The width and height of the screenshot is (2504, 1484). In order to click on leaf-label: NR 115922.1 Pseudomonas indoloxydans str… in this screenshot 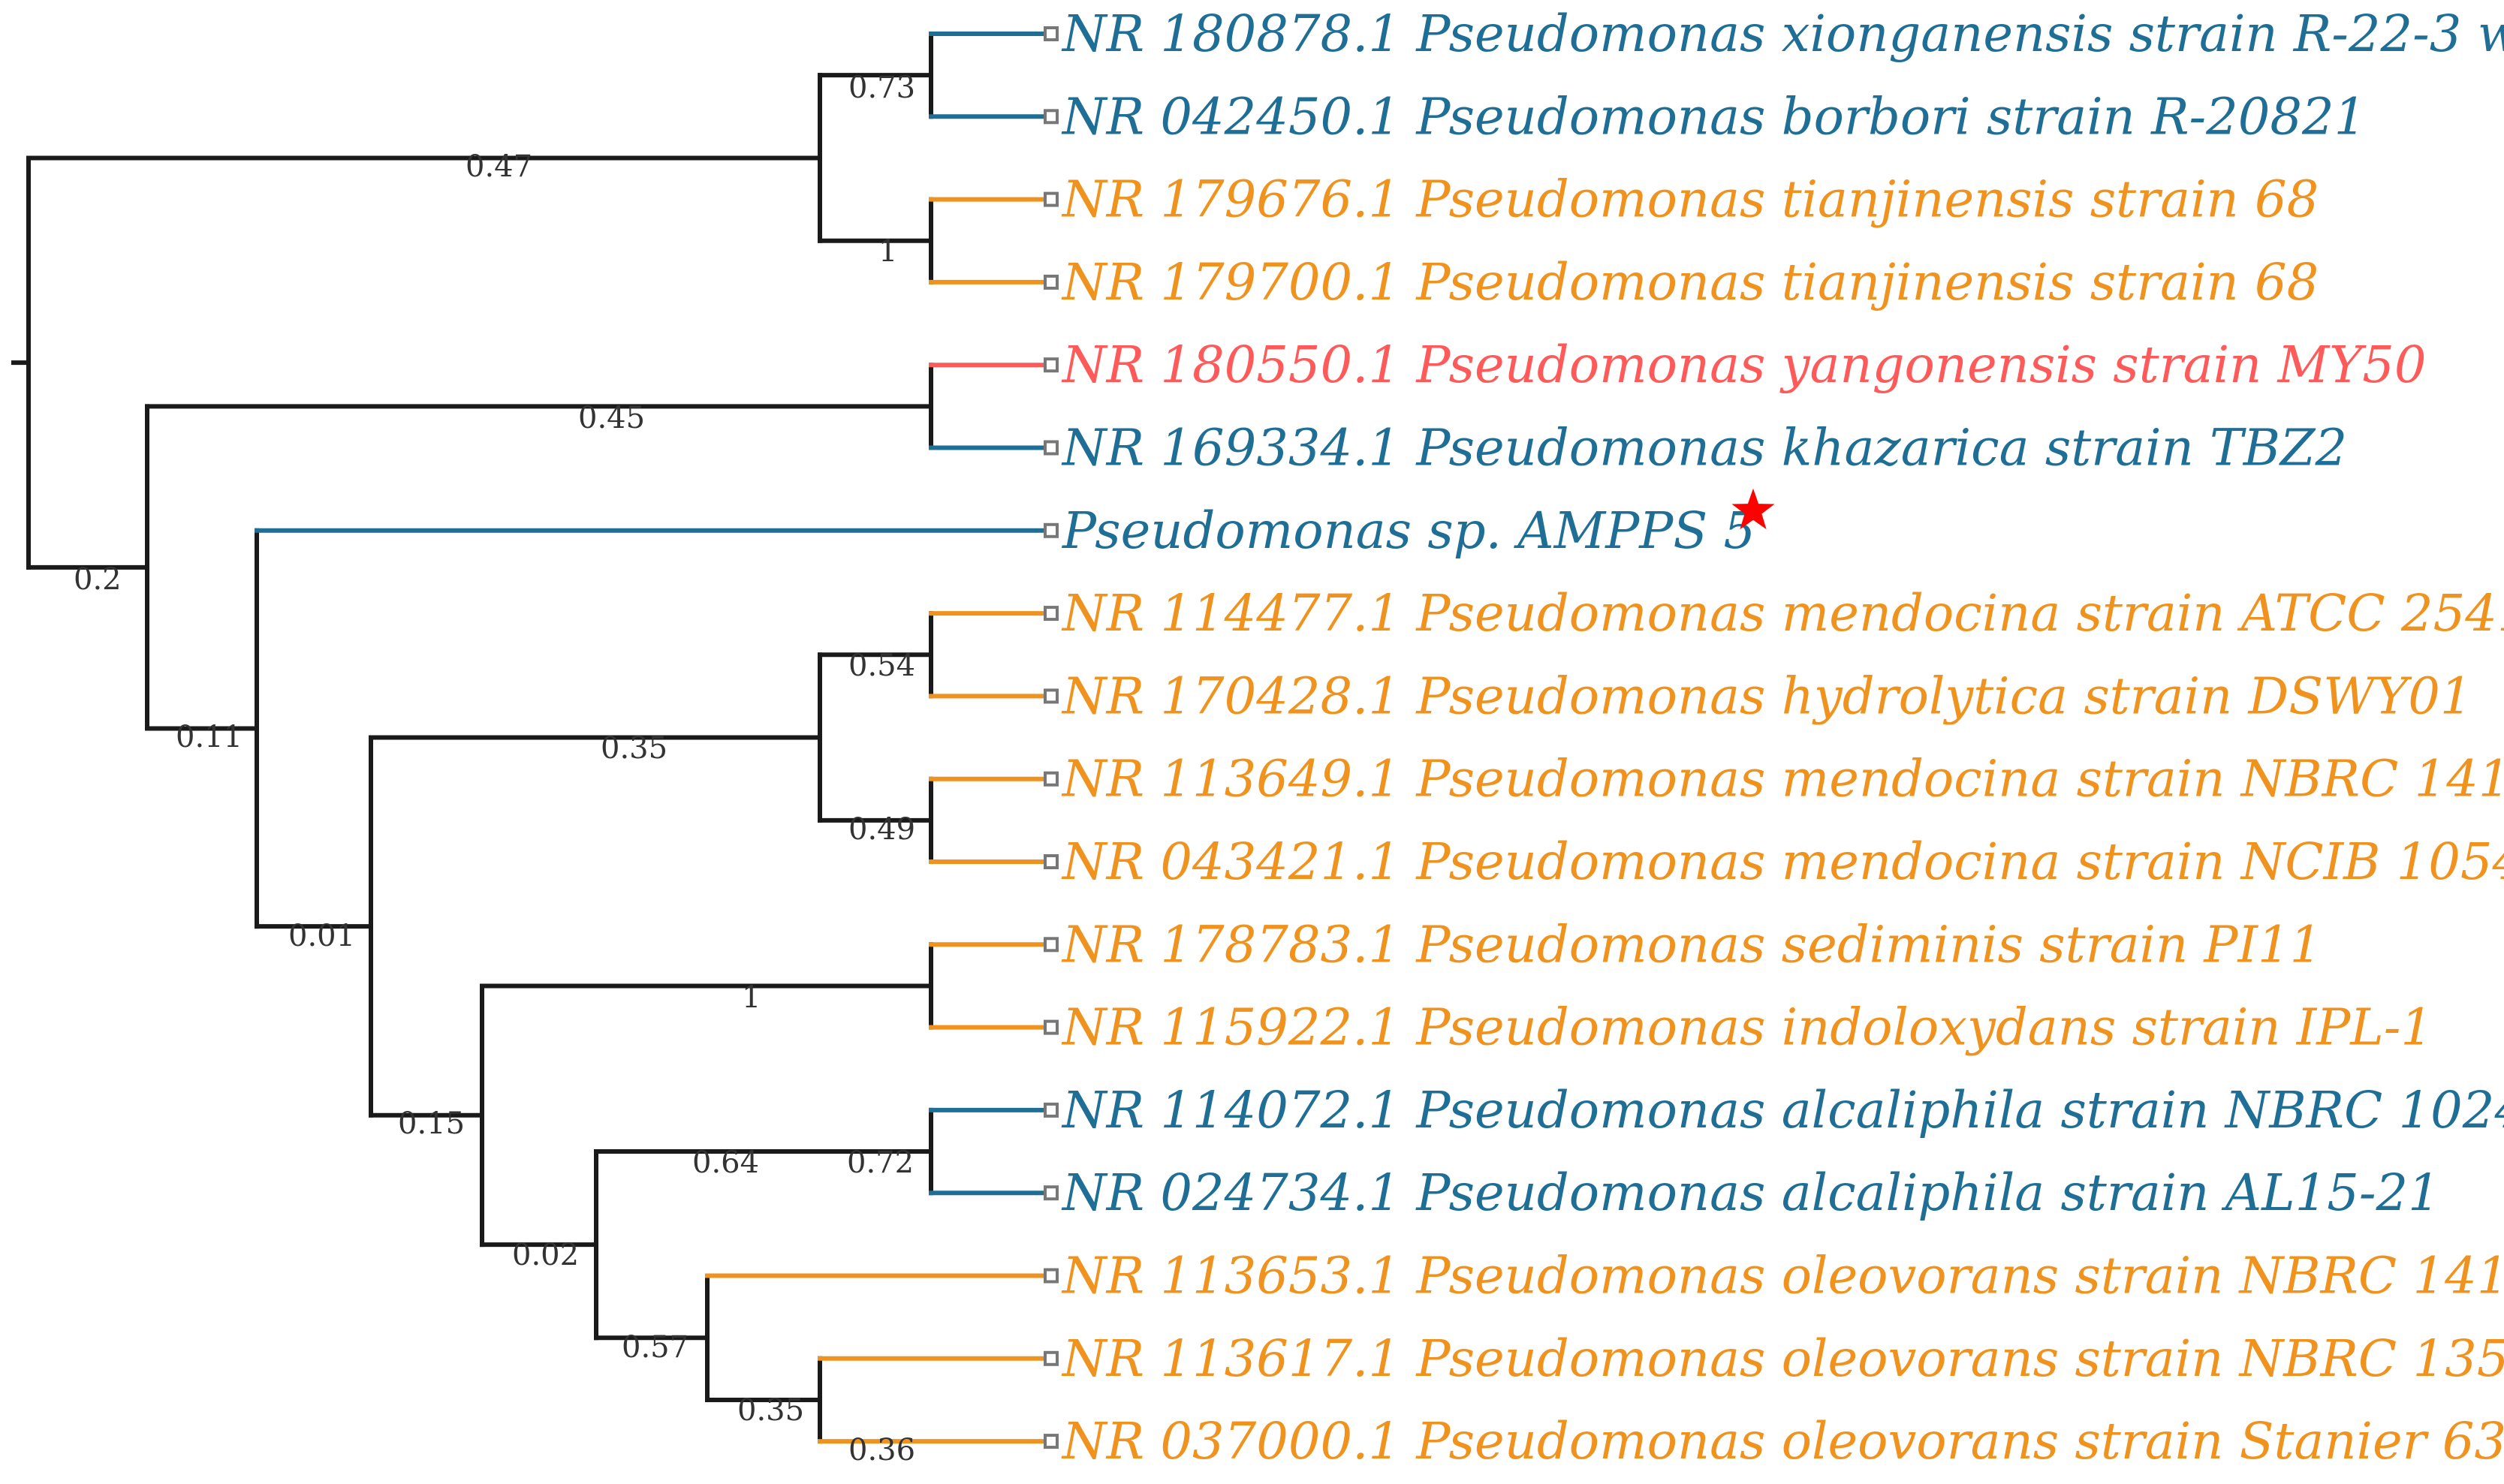, I will do `click(1747, 1027)`.